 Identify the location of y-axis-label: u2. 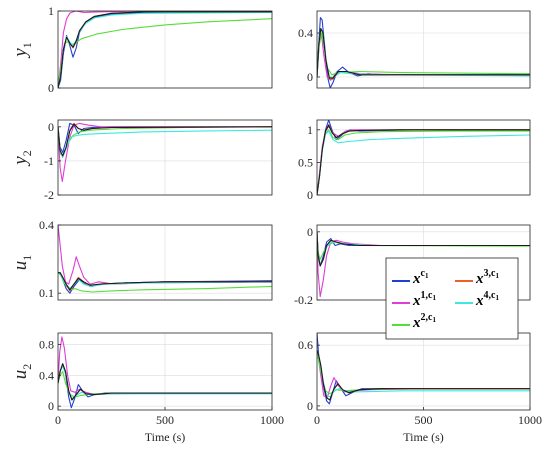
(22, 372).